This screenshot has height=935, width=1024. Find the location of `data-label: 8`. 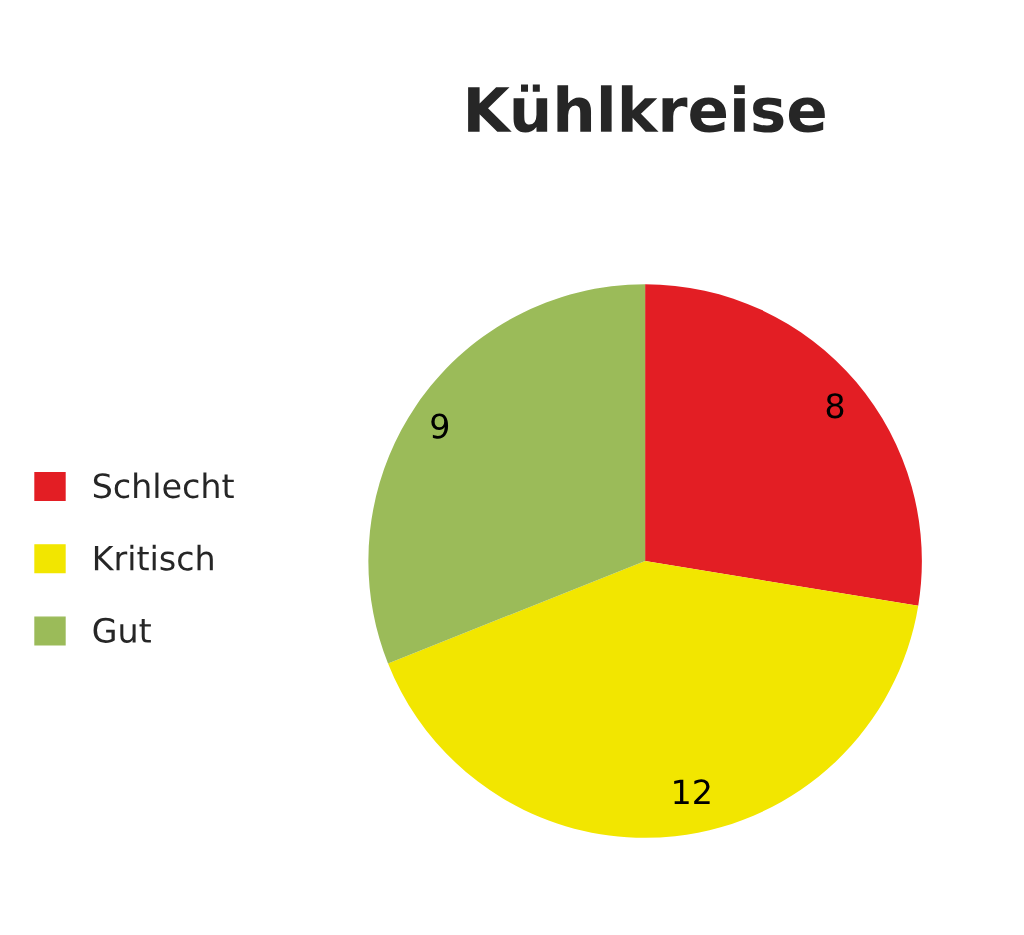

data-label: 8 is located at coordinates (835, 406).